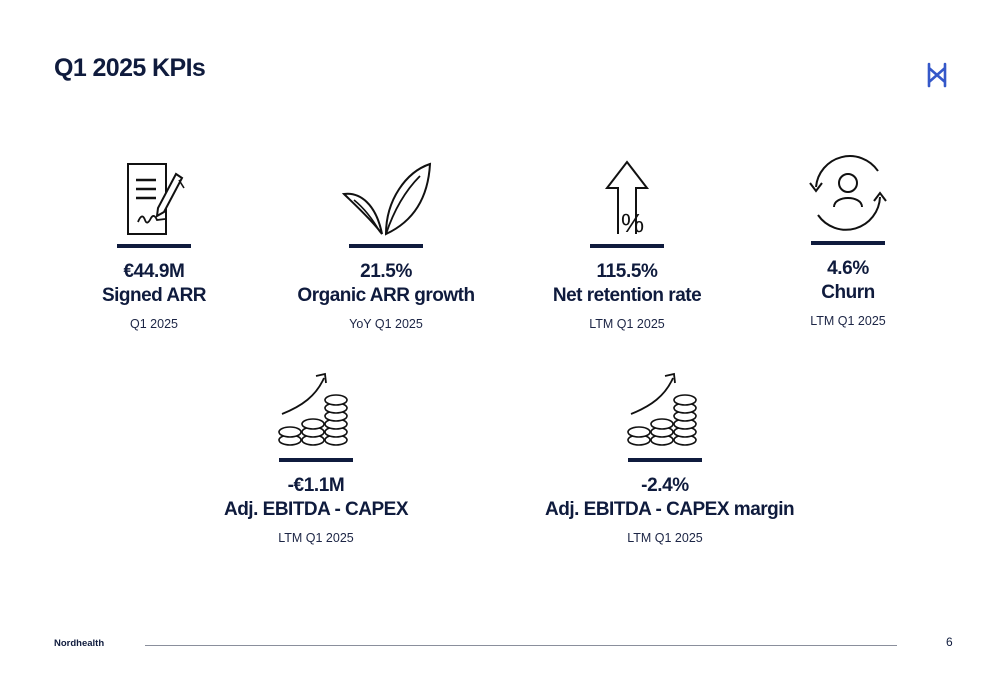 The image size is (1000, 685). I want to click on nordhealth-logo-icon, so click(937, 75).